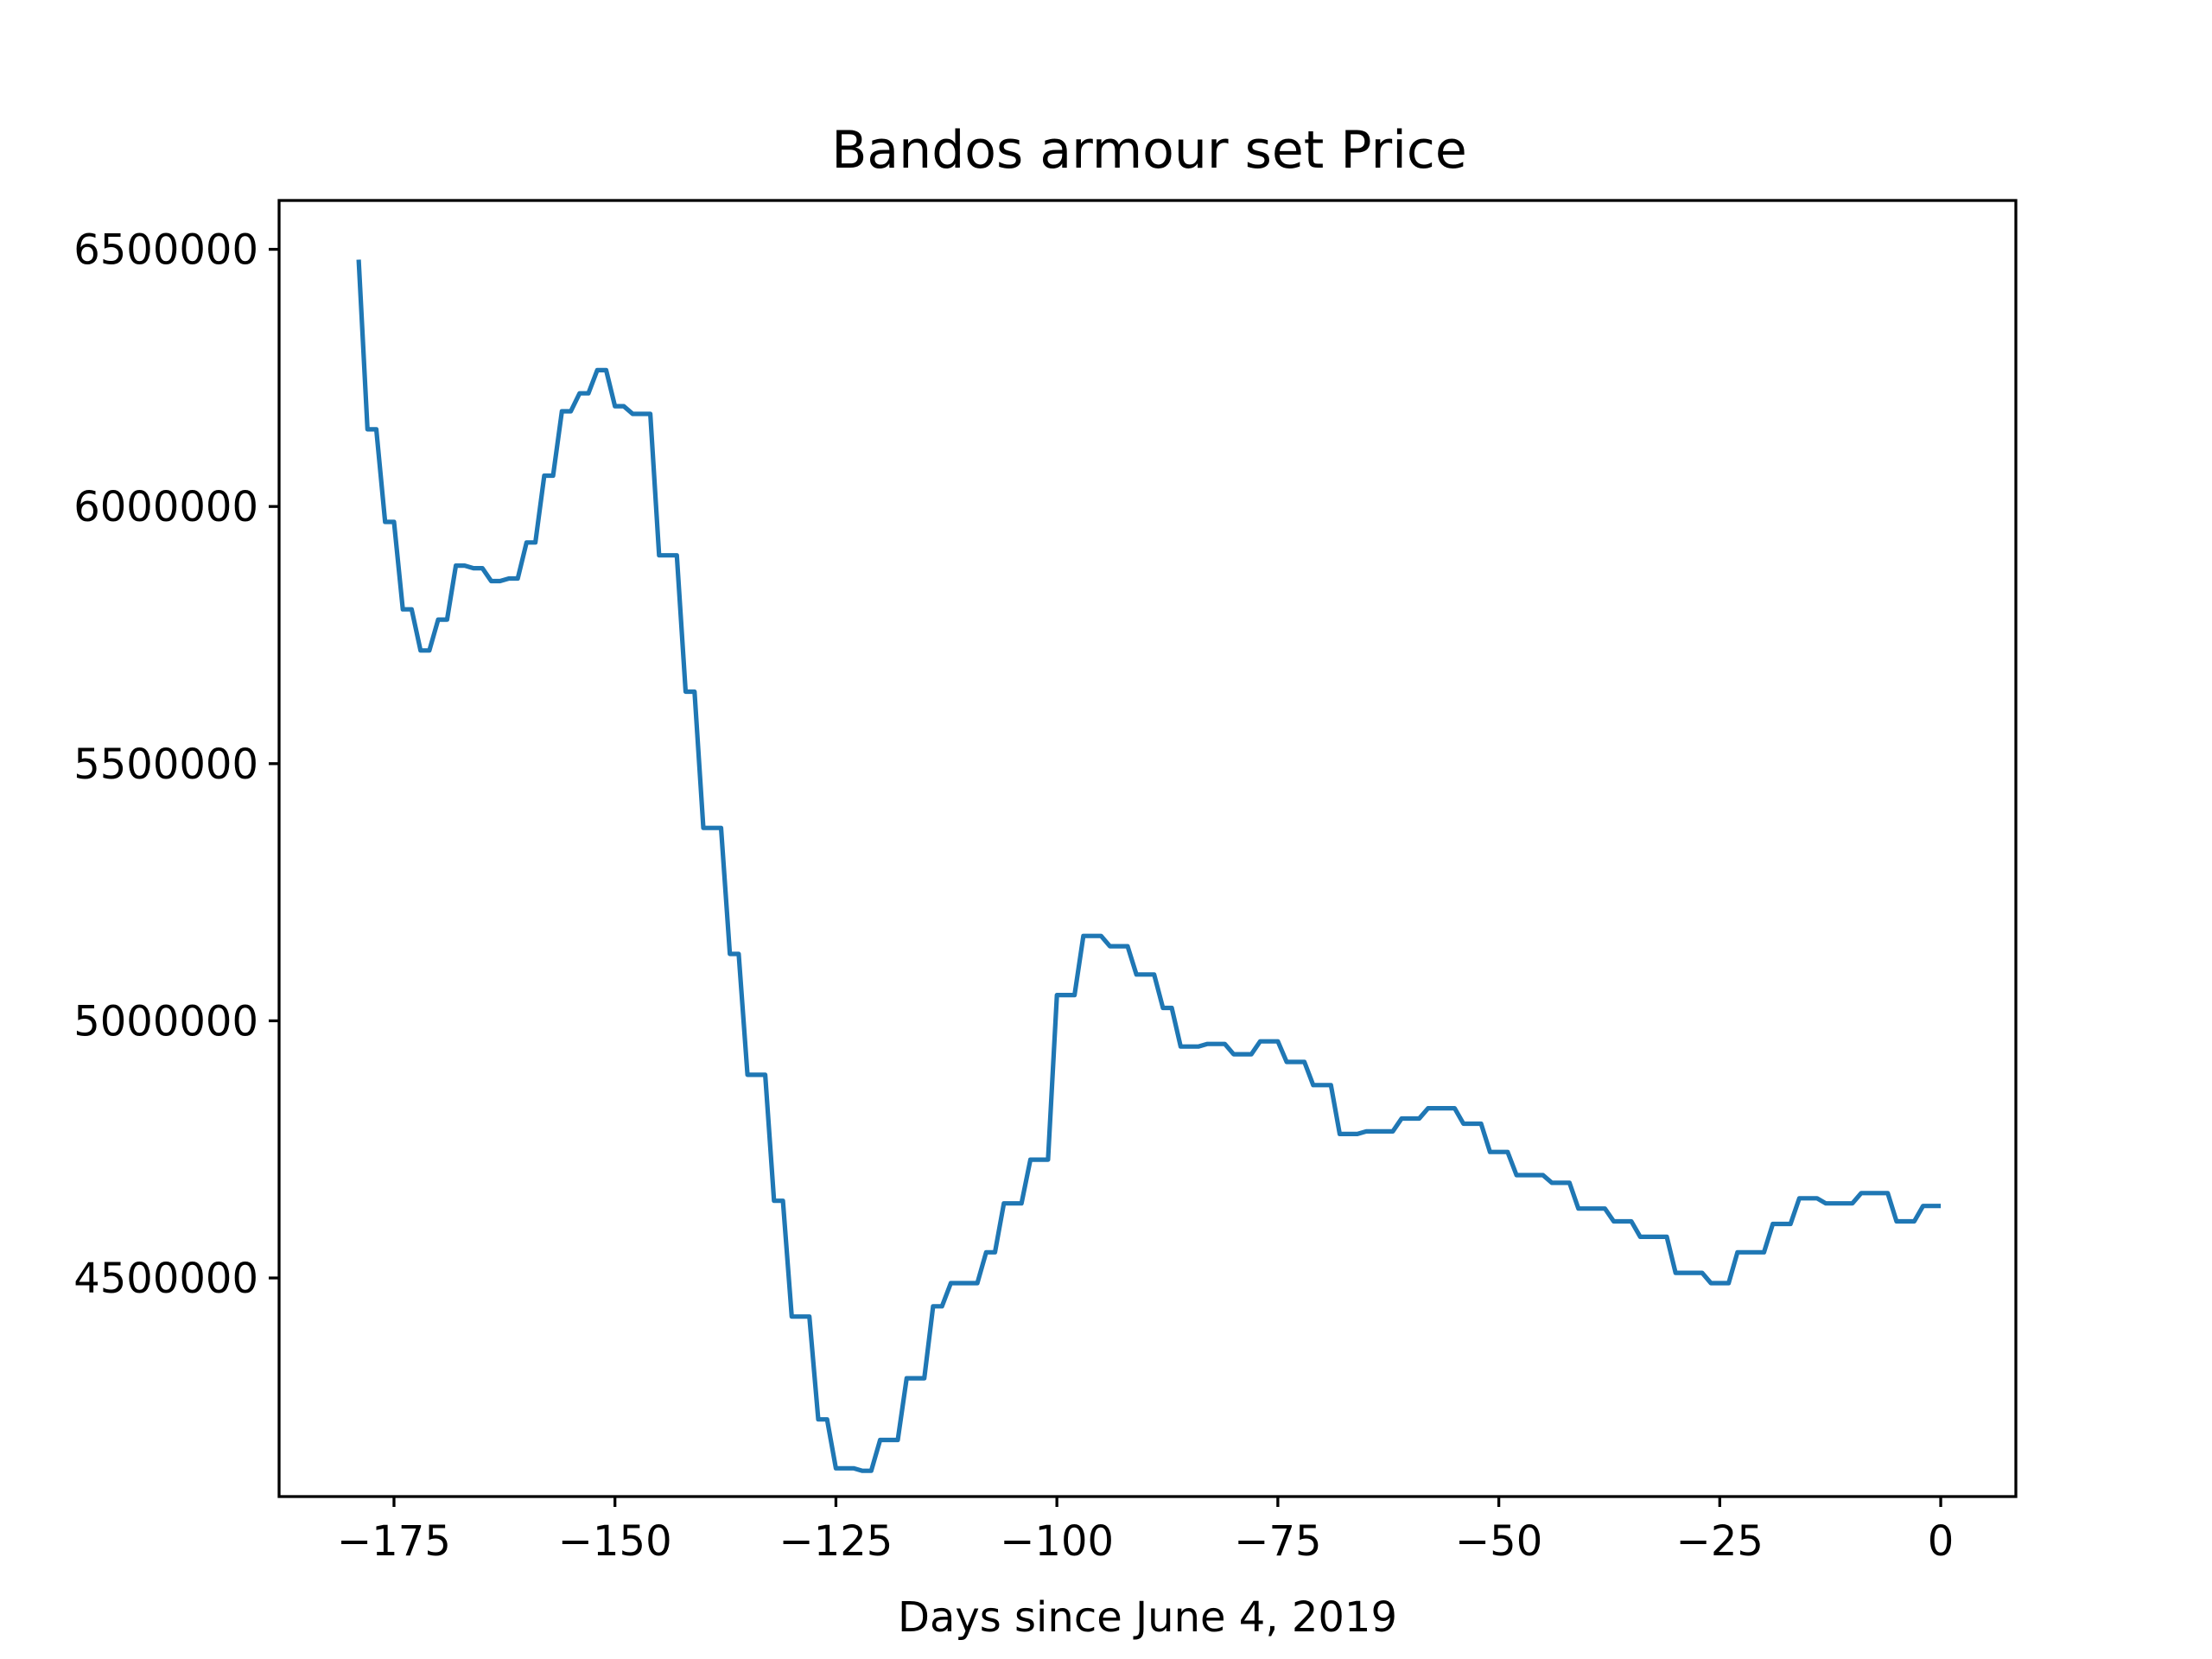 The width and height of the screenshot is (2212, 1659). I want to click on x-tick-label: −175, so click(394, 1541).